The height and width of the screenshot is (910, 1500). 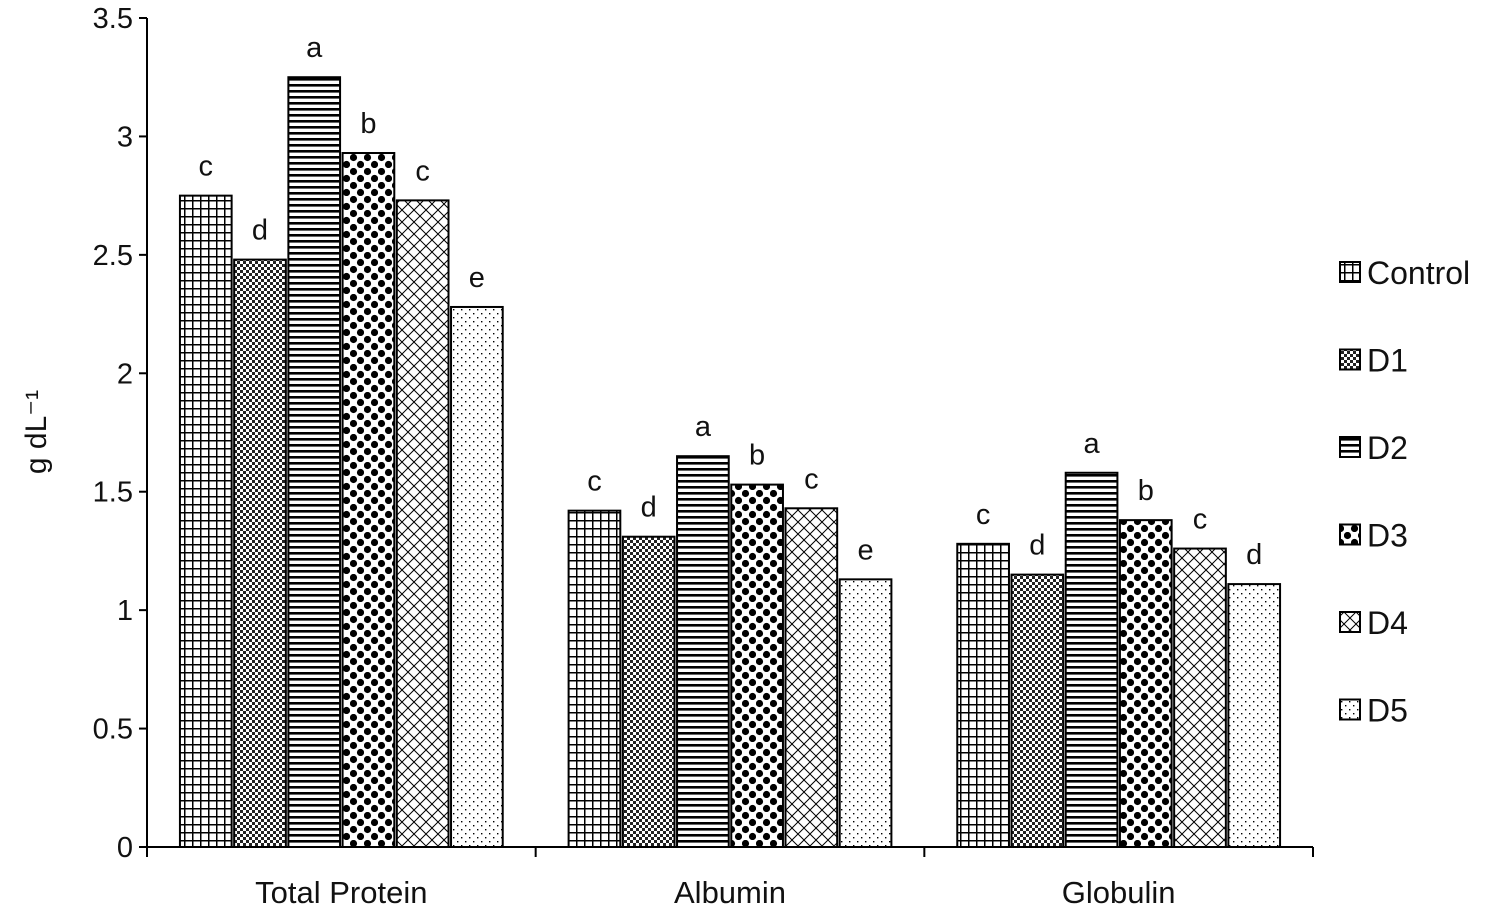 I want to click on y-tick-label: 3.5, so click(x=113, y=19).